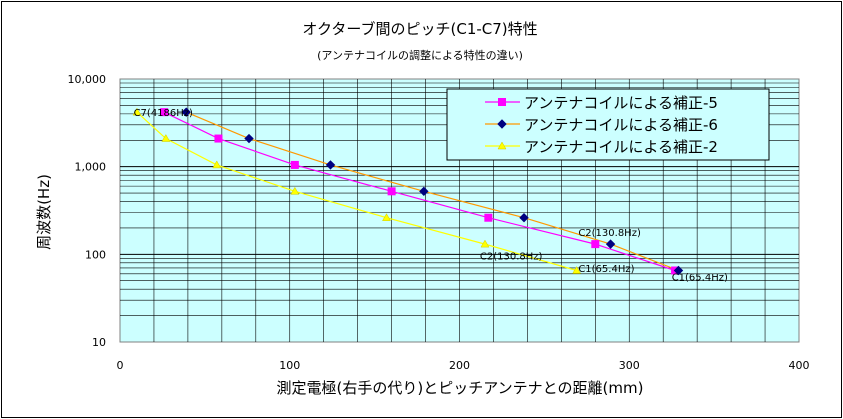 This screenshot has width=843, height=419. Describe the element at coordinates (420, 55) in the screenshot. I see `chart-subtitle: (アンテナコイルの調整による特性の違い)` at that location.